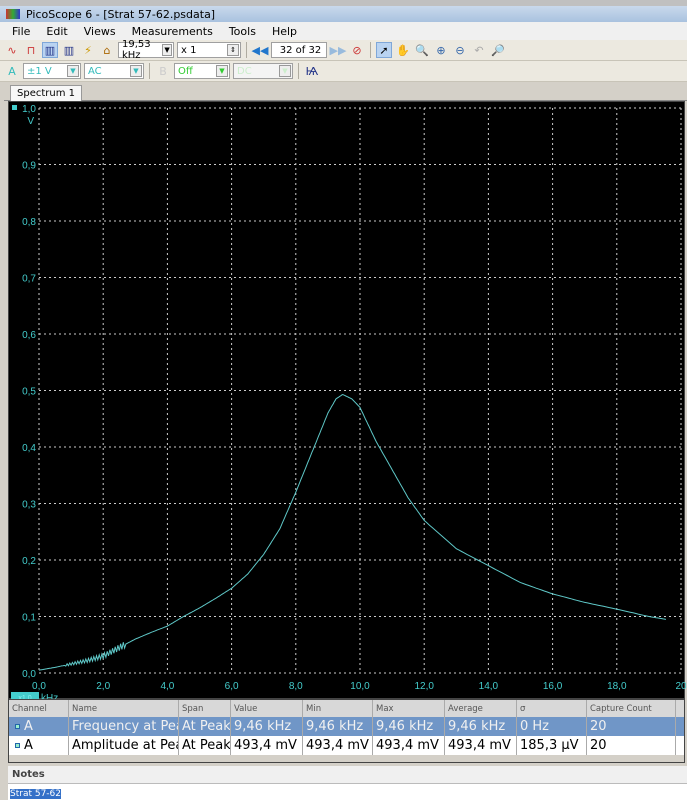 This screenshot has width=687, height=800. I want to click on timebase-select: 19,53 kHz ▼, so click(146, 50).